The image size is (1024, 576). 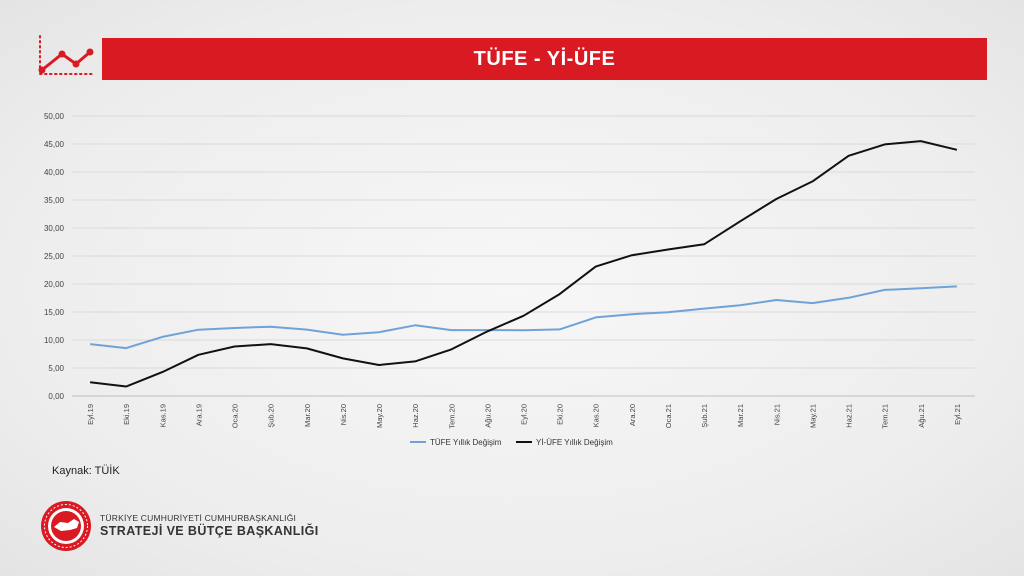 What do you see at coordinates (162, 415) in the screenshot?
I see `x-tick-label: Kas.19` at bounding box center [162, 415].